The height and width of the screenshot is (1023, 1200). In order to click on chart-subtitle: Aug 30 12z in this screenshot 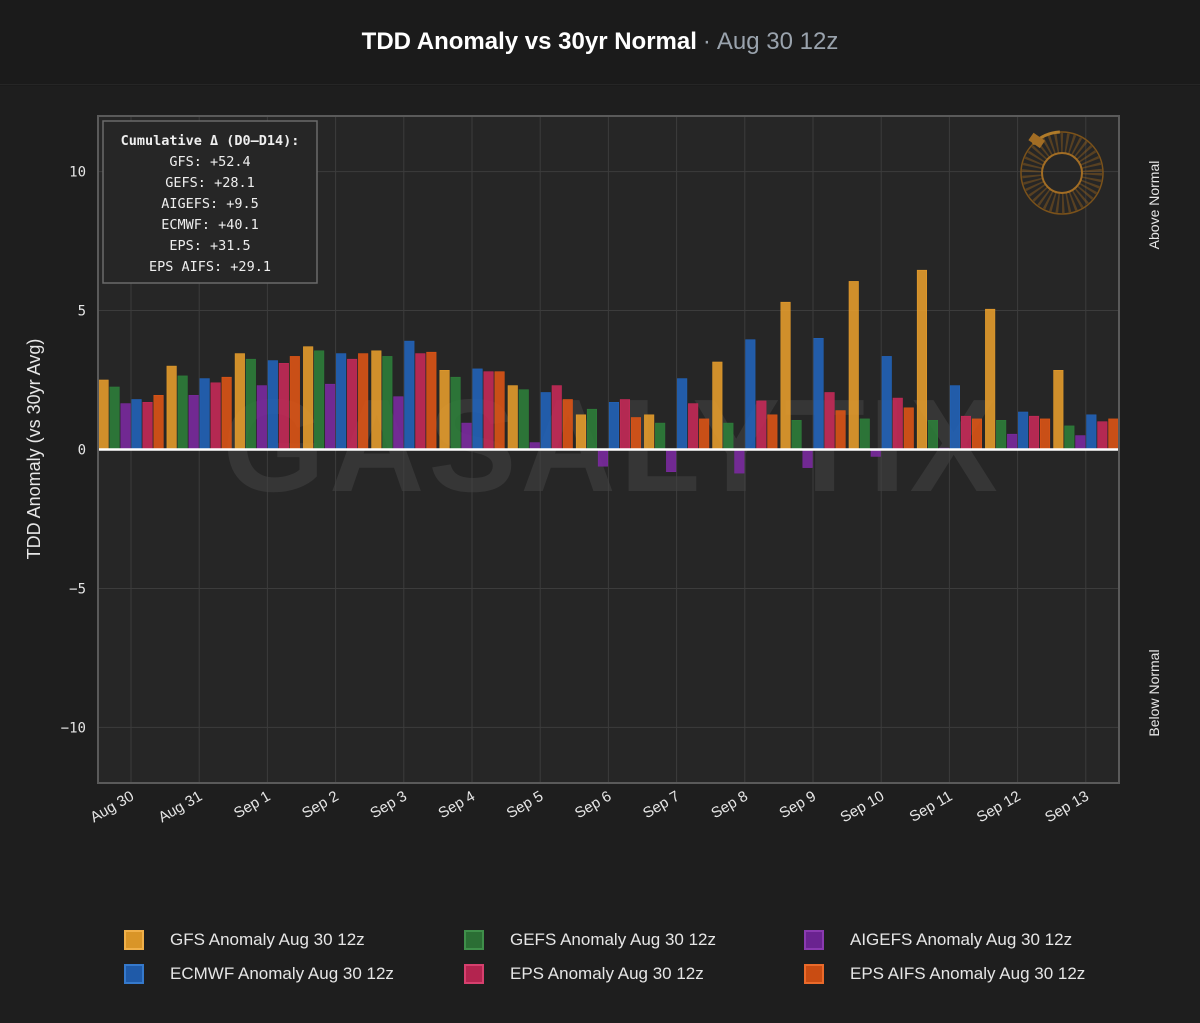, I will do `click(777, 41)`.